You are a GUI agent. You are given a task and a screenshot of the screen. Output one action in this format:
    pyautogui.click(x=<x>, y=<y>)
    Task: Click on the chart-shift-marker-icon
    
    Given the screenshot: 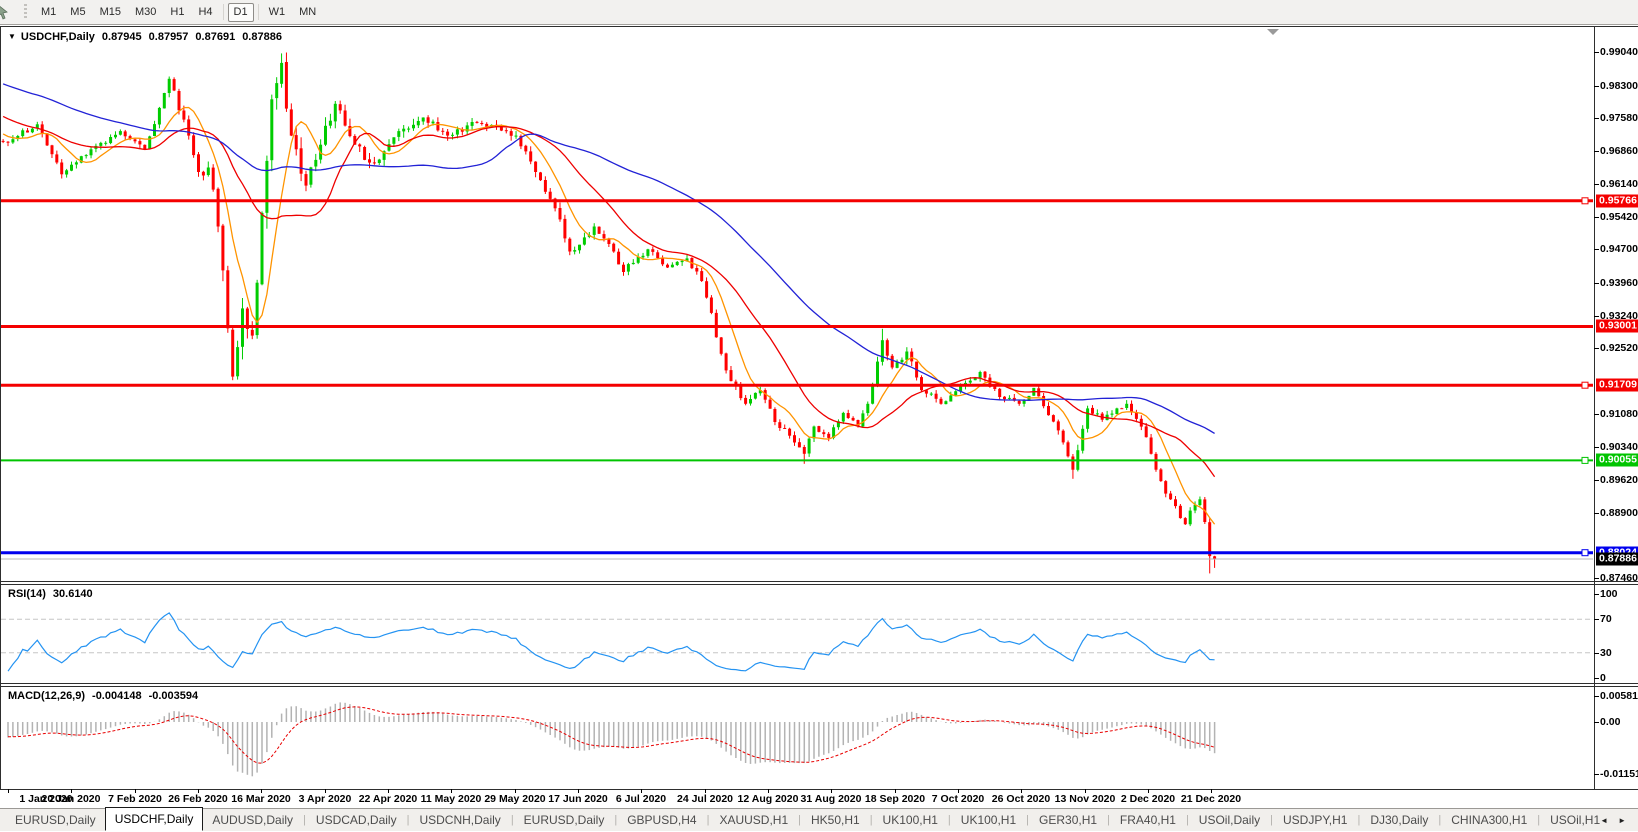 What is the action you would take?
    pyautogui.click(x=1273, y=32)
    